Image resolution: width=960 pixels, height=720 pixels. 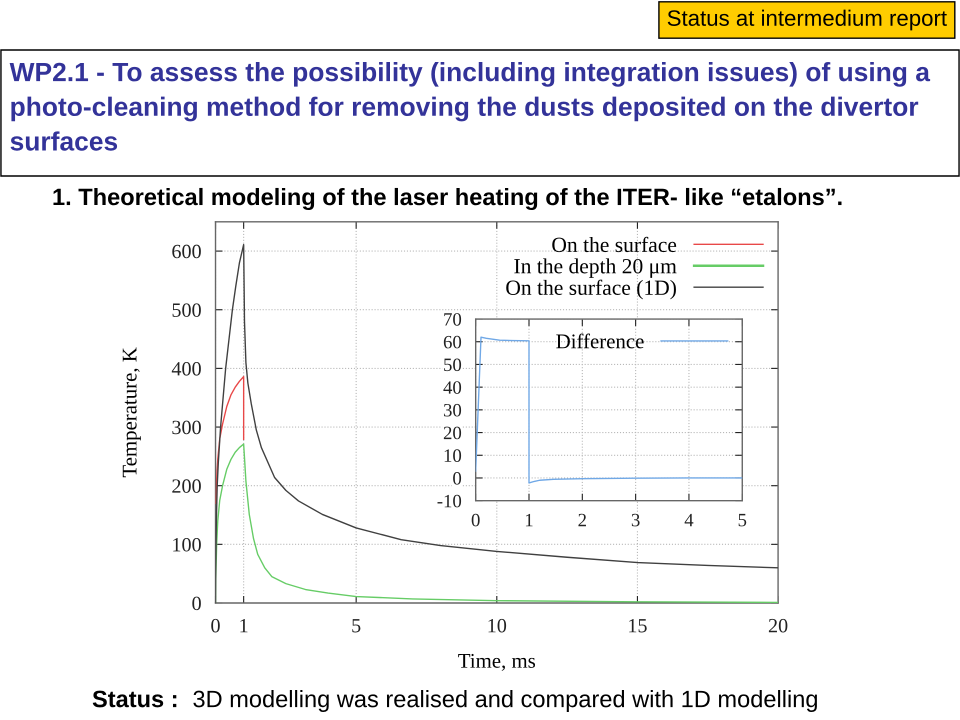 I want to click on text: Status at intermedium report, so click(x=807, y=20).